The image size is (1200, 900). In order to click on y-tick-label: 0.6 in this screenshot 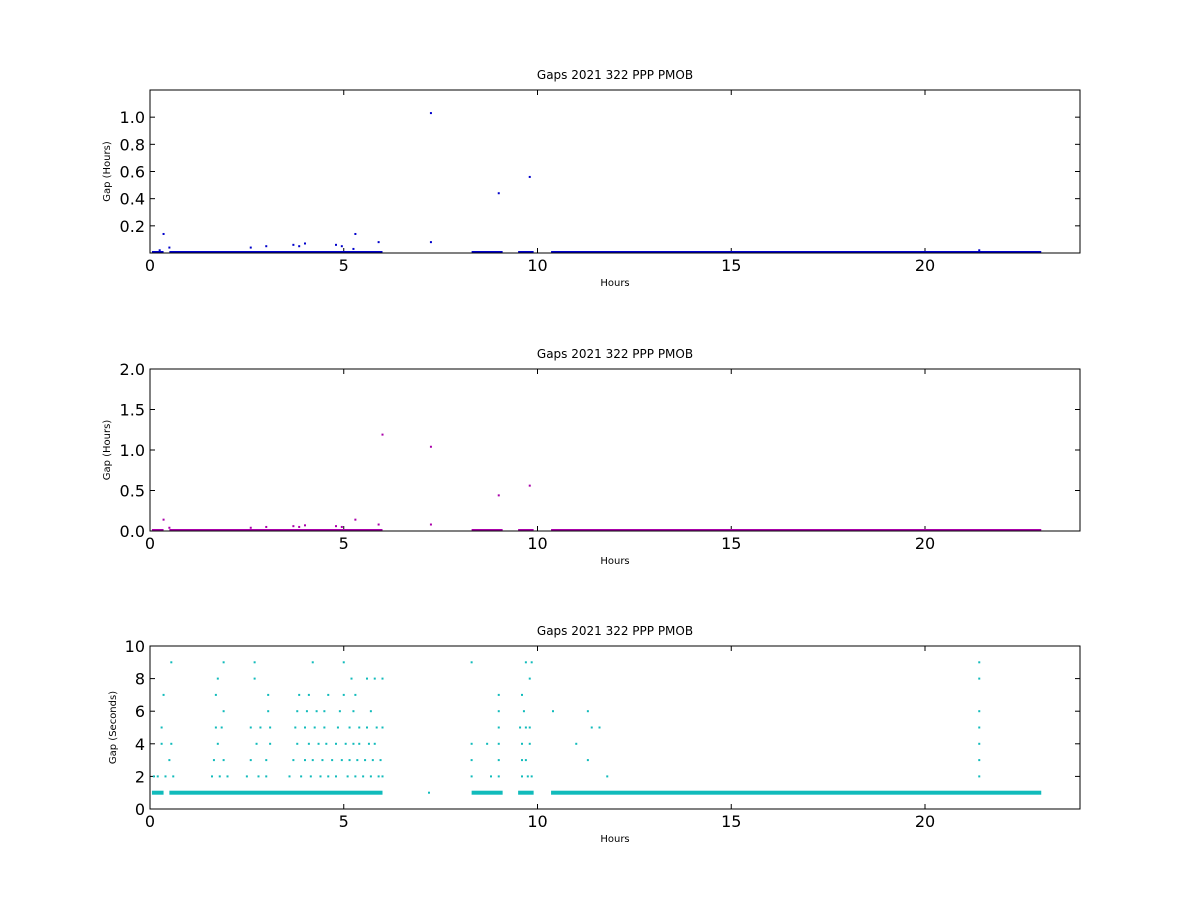, I will do `click(132, 172)`.